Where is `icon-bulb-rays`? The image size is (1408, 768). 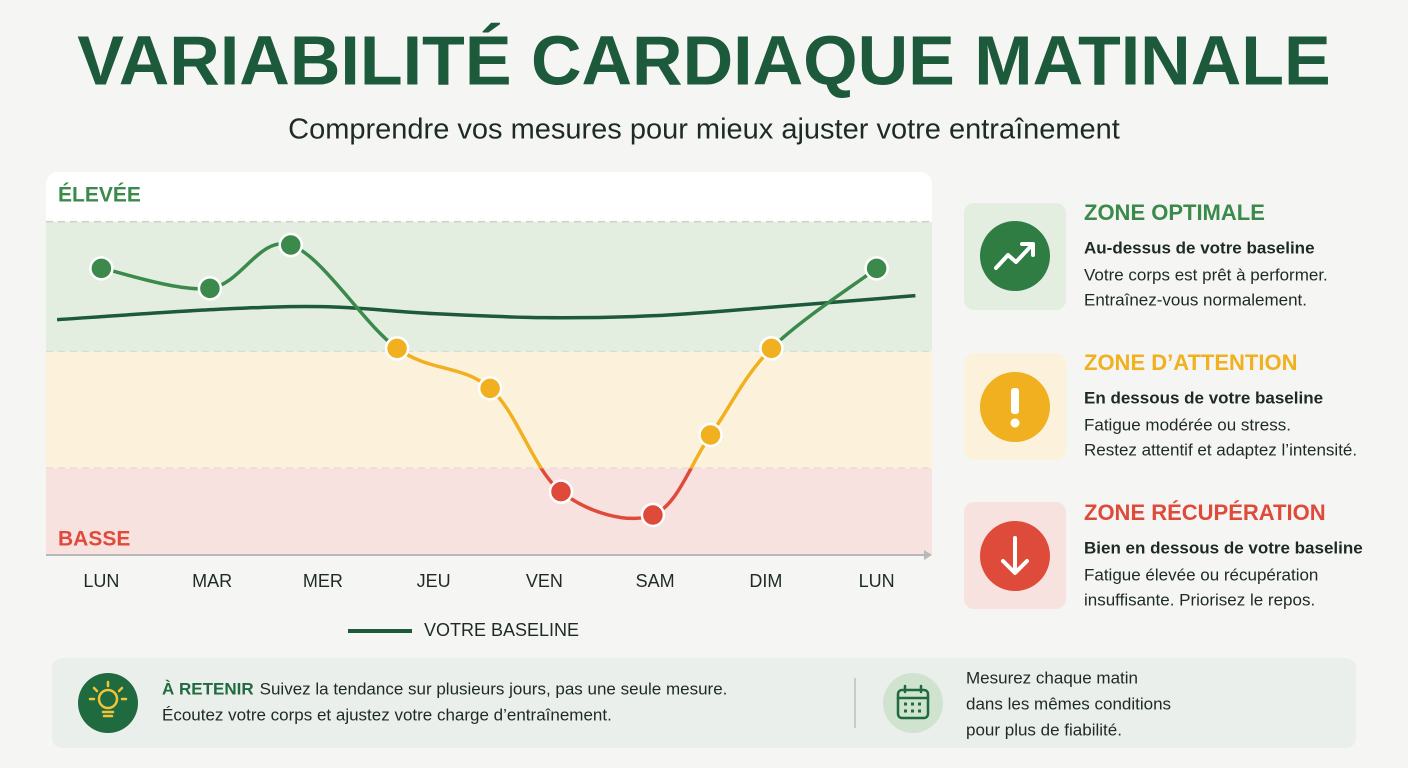 icon-bulb-rays is located at coordinates (108, 699).